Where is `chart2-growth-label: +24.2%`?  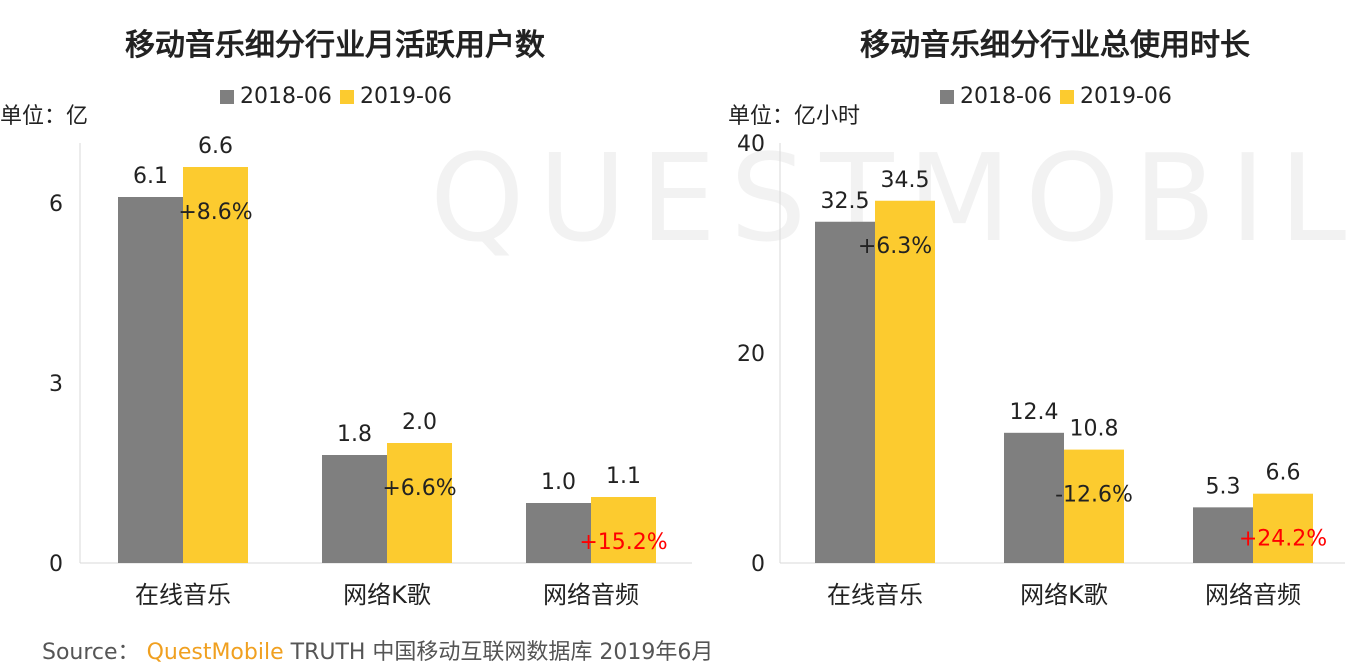
chart2-growth-label: +24.2% is located at coordinates (1283, 539).